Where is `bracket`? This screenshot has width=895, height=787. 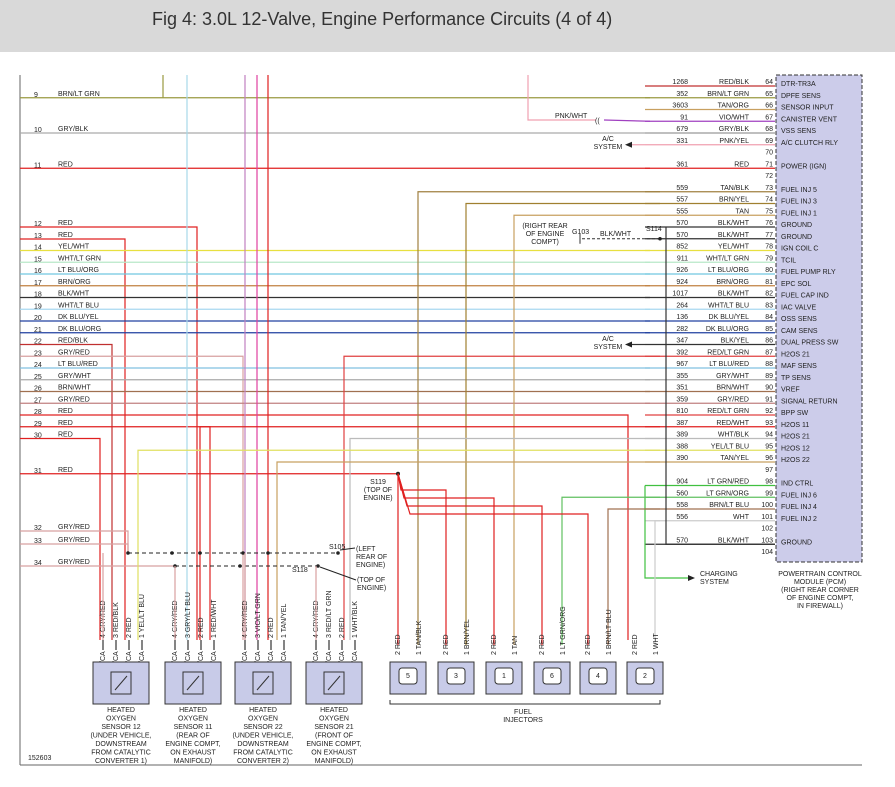
bracket is located at coordinates (525, 702).